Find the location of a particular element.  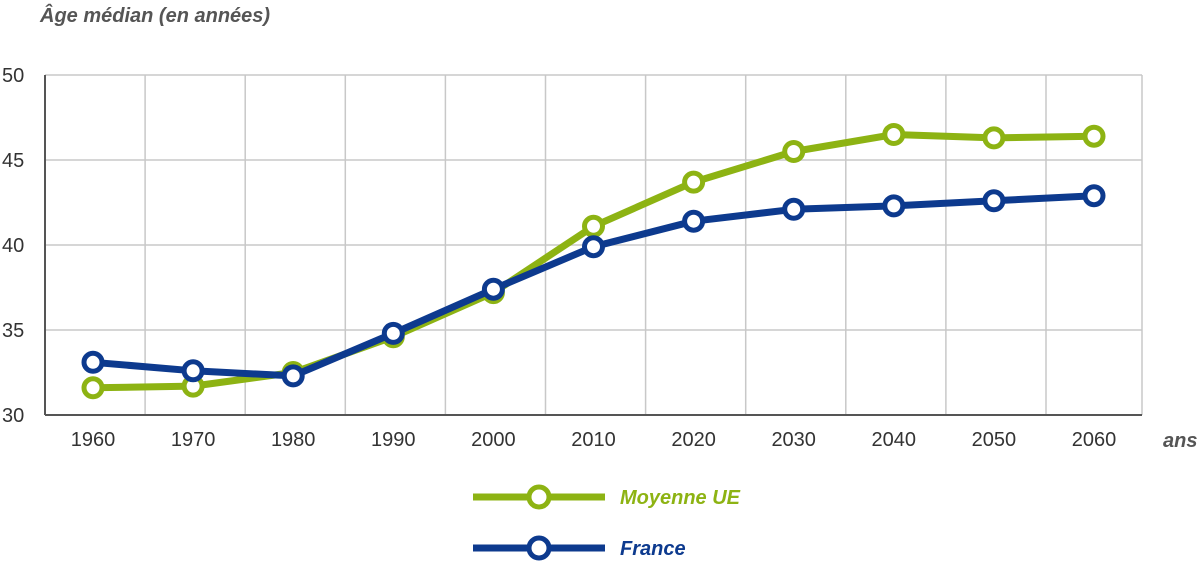

x-tick-label: 1970 is located at coordinates (193, 440).